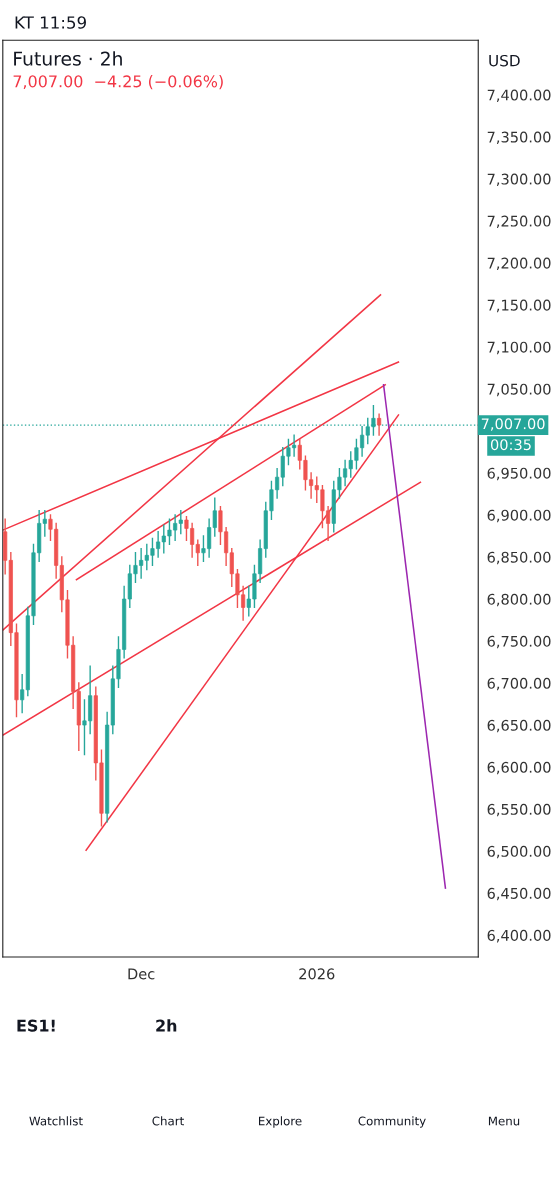 The height and width of the screenshot is (1200, 560). Describe the element at coordinates (519, 684) in the screenshot. I see `y-tick-label: 6,700.00` at that location.